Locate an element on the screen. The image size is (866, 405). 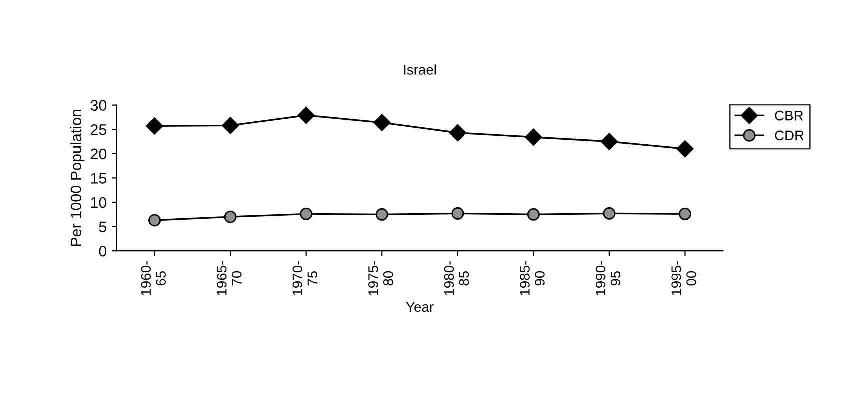
legend-label: CBR is located at coordinates (789, 115).